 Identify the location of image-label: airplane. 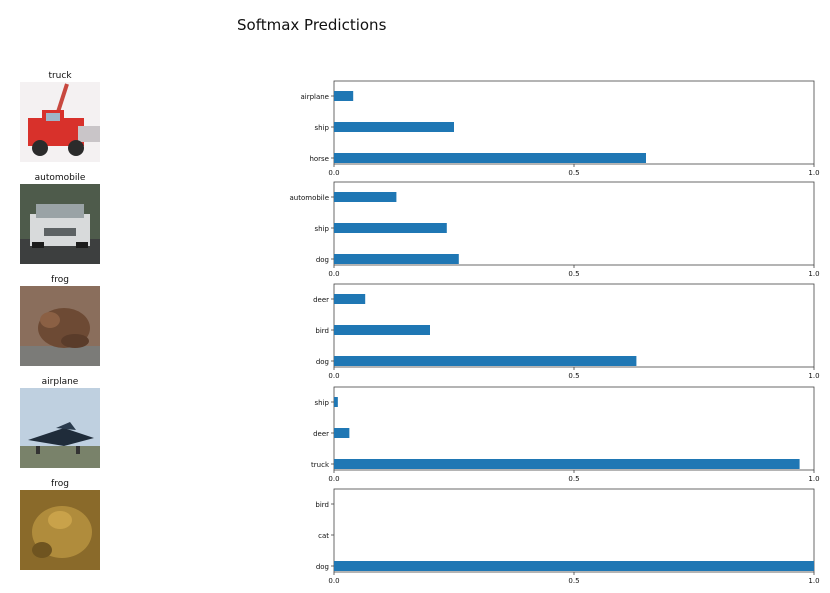
(60, 382).